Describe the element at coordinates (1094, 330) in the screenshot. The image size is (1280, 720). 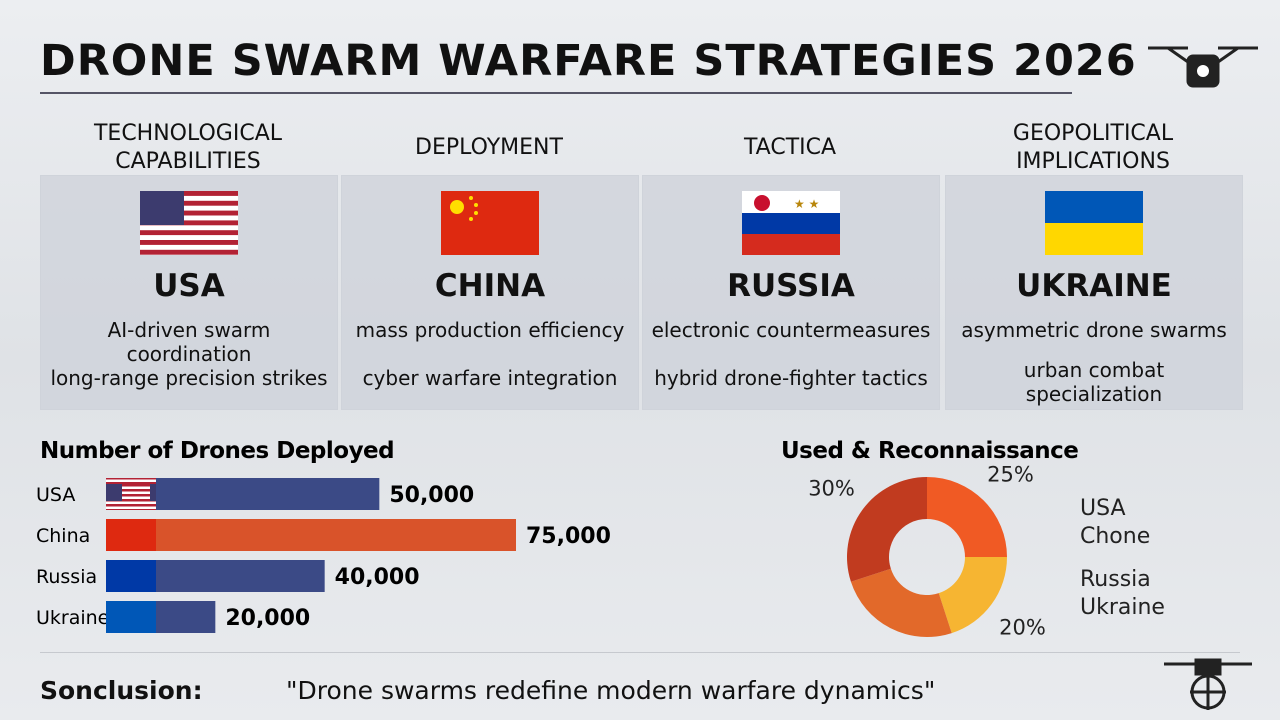
I see `capability: asymmetric drone swarms` at that location.